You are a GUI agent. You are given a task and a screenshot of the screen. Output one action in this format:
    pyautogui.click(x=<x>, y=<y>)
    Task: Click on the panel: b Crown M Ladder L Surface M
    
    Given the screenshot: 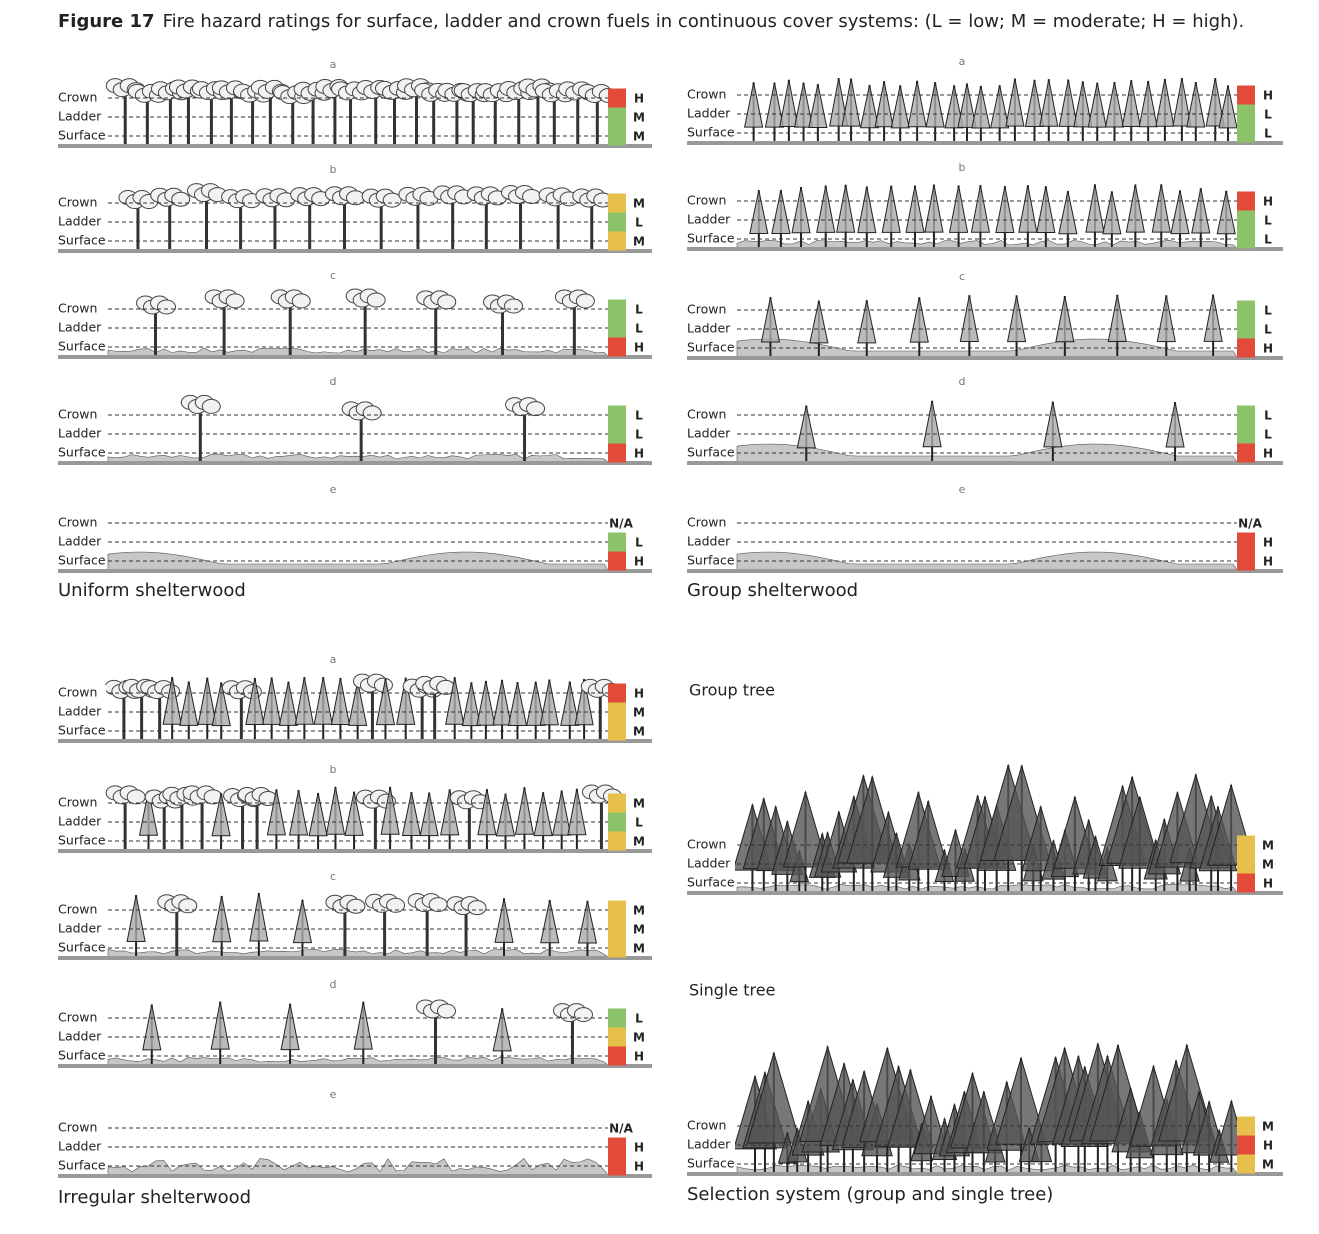 What is the action you would take?
    pyautogui.click(x=355, y=208)
    